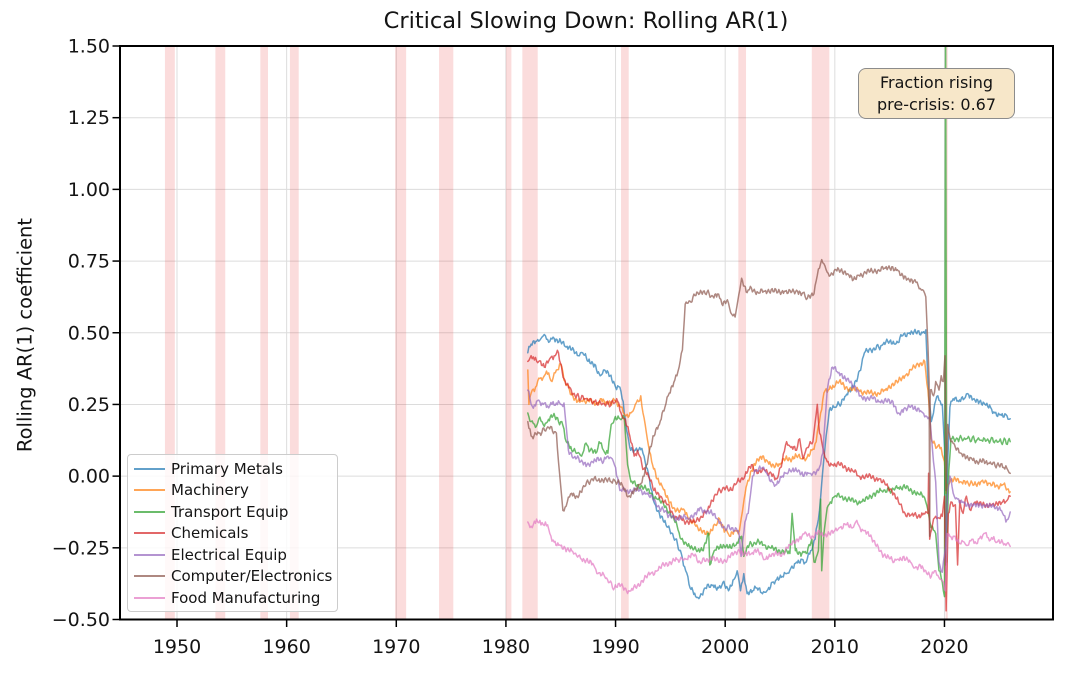 This screenshot has width=1066, height=673. Describe the element at coordinates (506, 647) in the screenshot. I see `x-tick-label: 1980` at that location.